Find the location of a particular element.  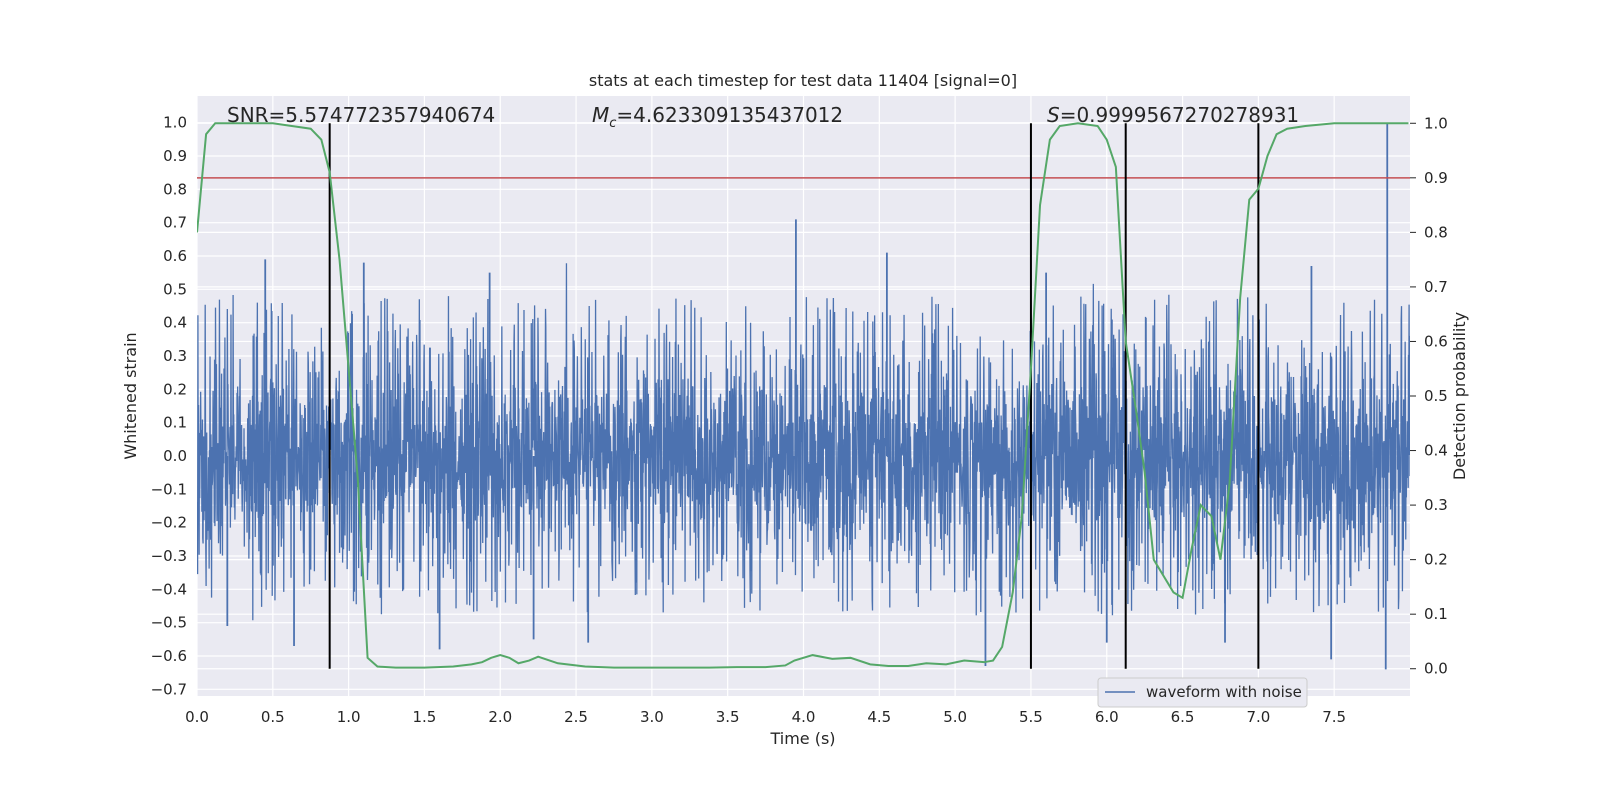

x-tick-label: 0.0 is located at coordinates (197, 717).